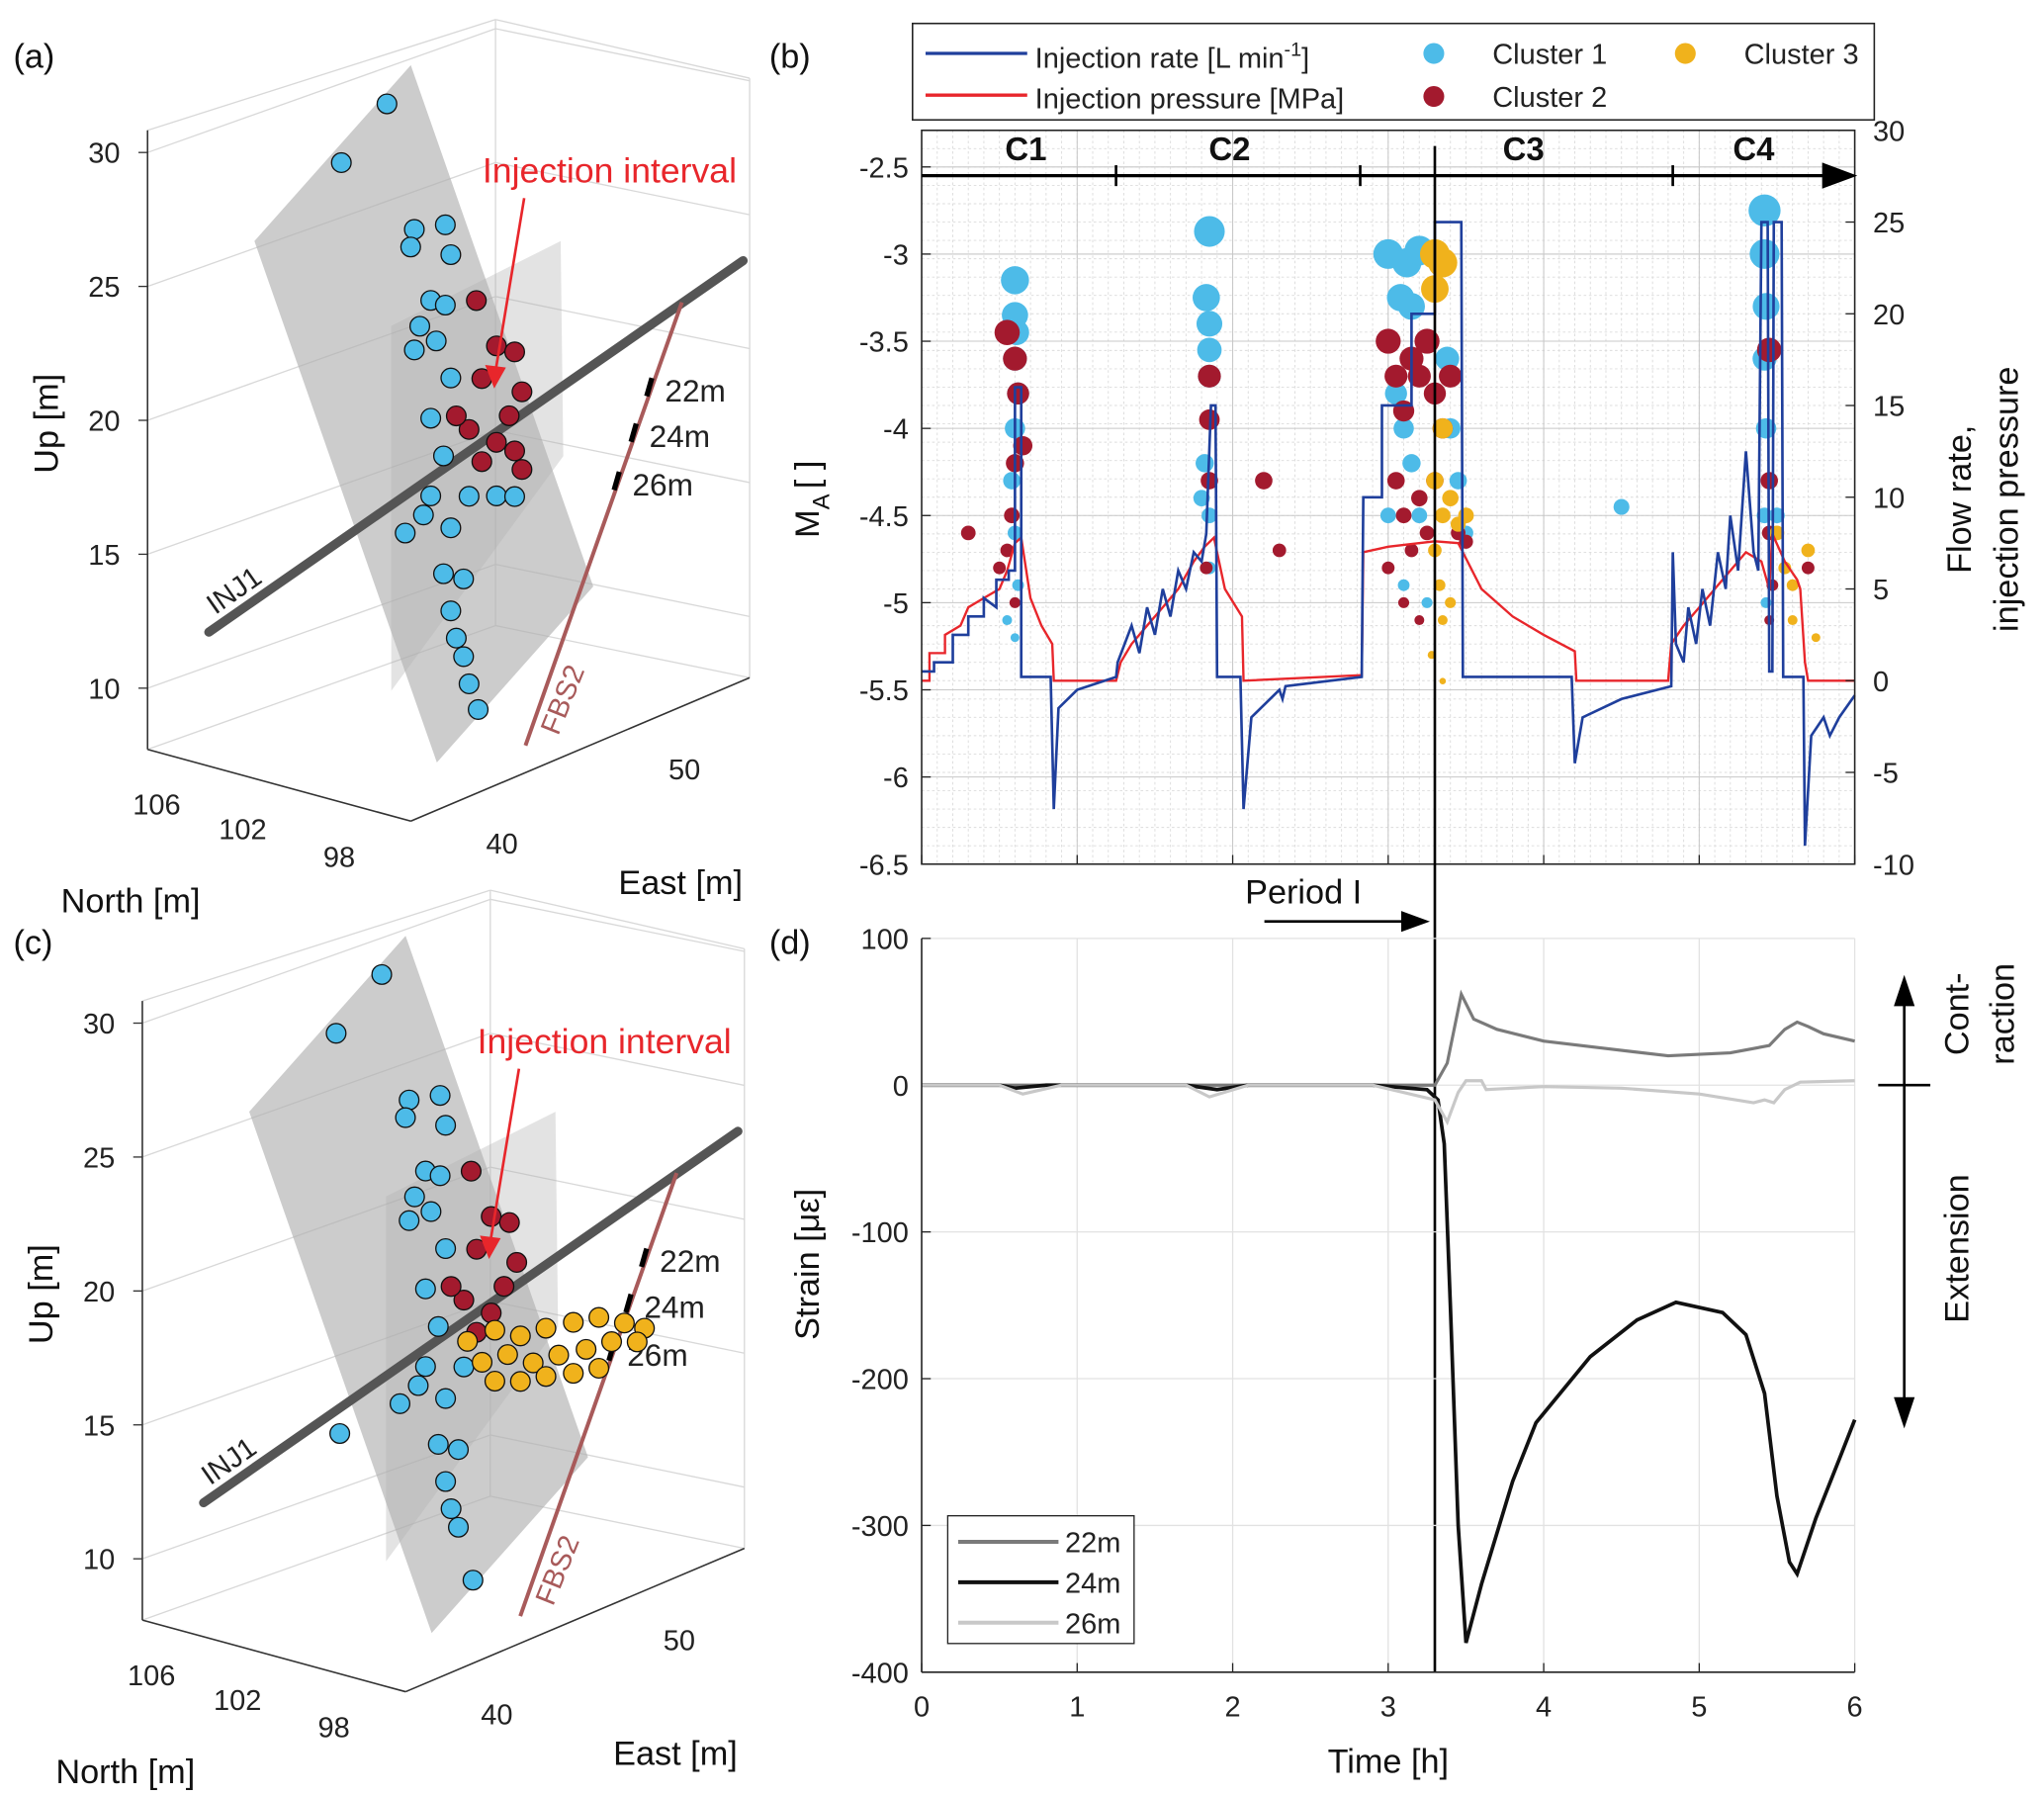 The width and height of the screenshot is (2044, 1796). I want to click on legend-box, so click(1394, 72).